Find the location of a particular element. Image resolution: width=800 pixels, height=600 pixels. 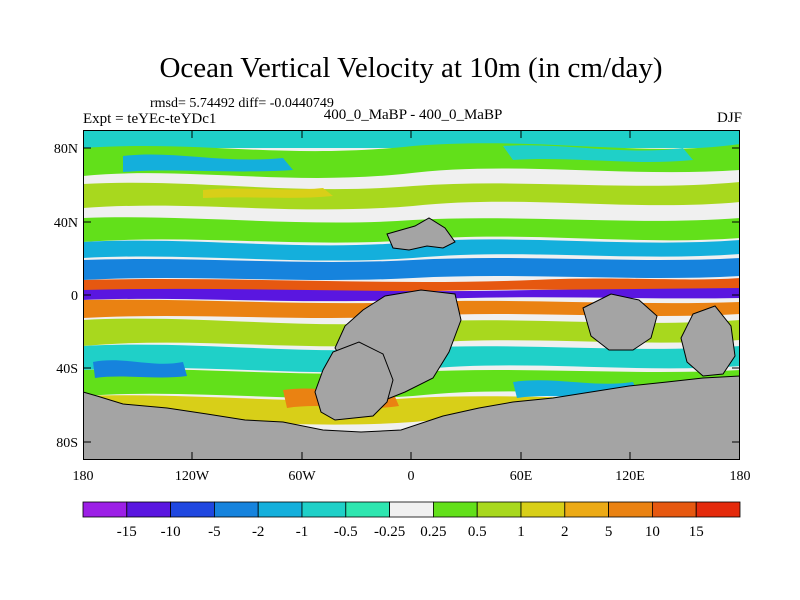

land-maritime is located at coordinates (620, 322).